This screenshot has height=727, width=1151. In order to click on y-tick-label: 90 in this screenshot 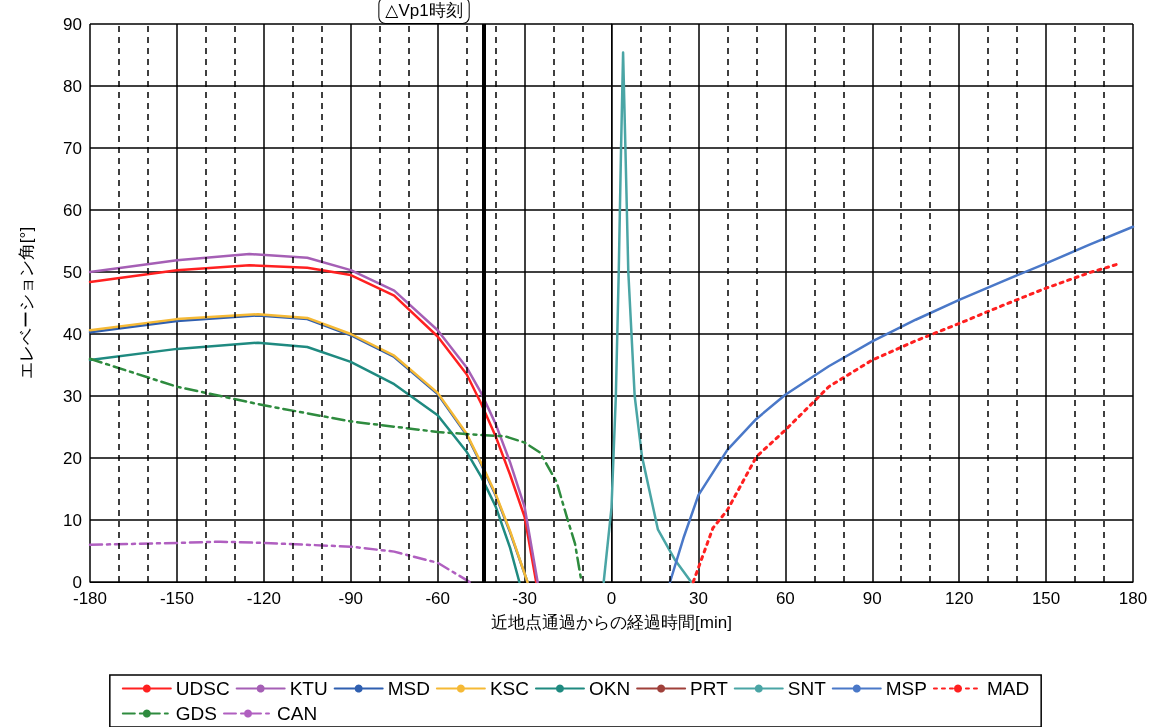, I will do `click(72, 24)`.